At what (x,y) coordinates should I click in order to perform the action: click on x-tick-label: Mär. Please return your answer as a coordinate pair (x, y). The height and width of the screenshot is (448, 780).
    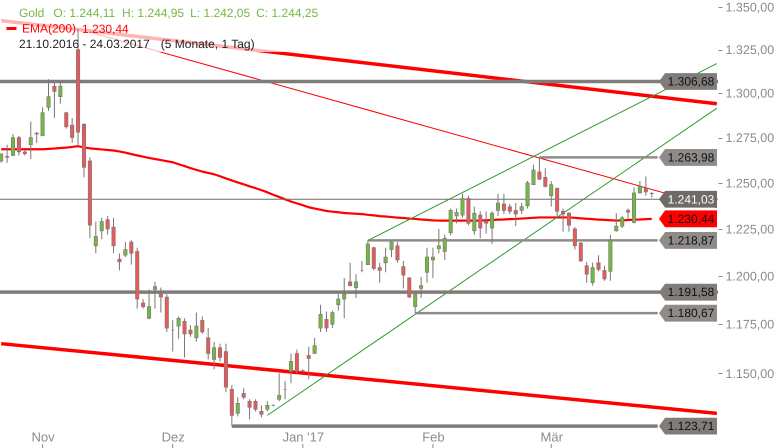
    Looking at the image, I should click on (552, 437).